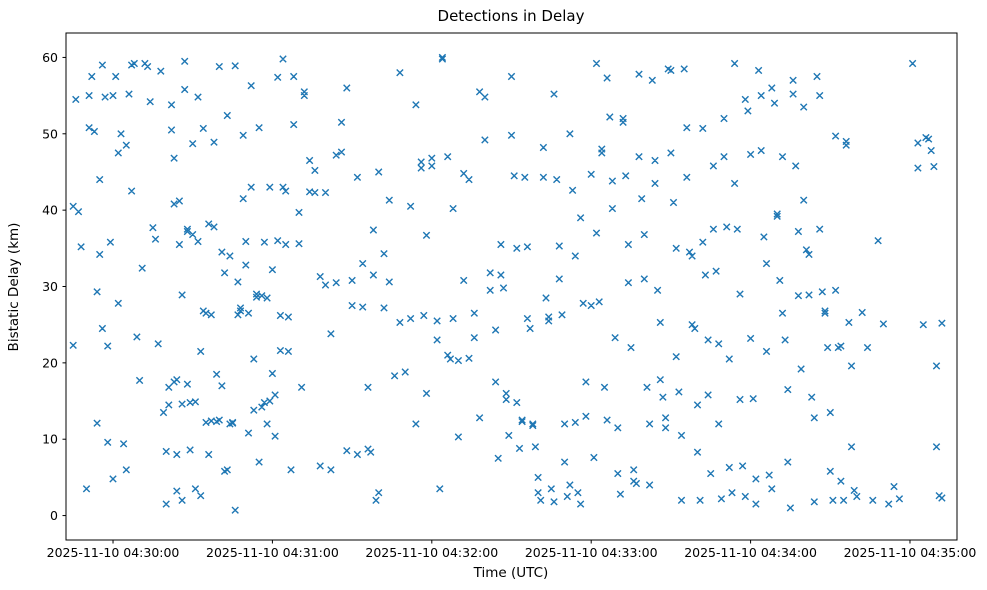 Image resolution: width=987 pixels, height=590 pixels. Describe the element at coordinates (14, 287) in the screenshot. I see `y-axis-label: Bistatic Delay (km)` at that location.